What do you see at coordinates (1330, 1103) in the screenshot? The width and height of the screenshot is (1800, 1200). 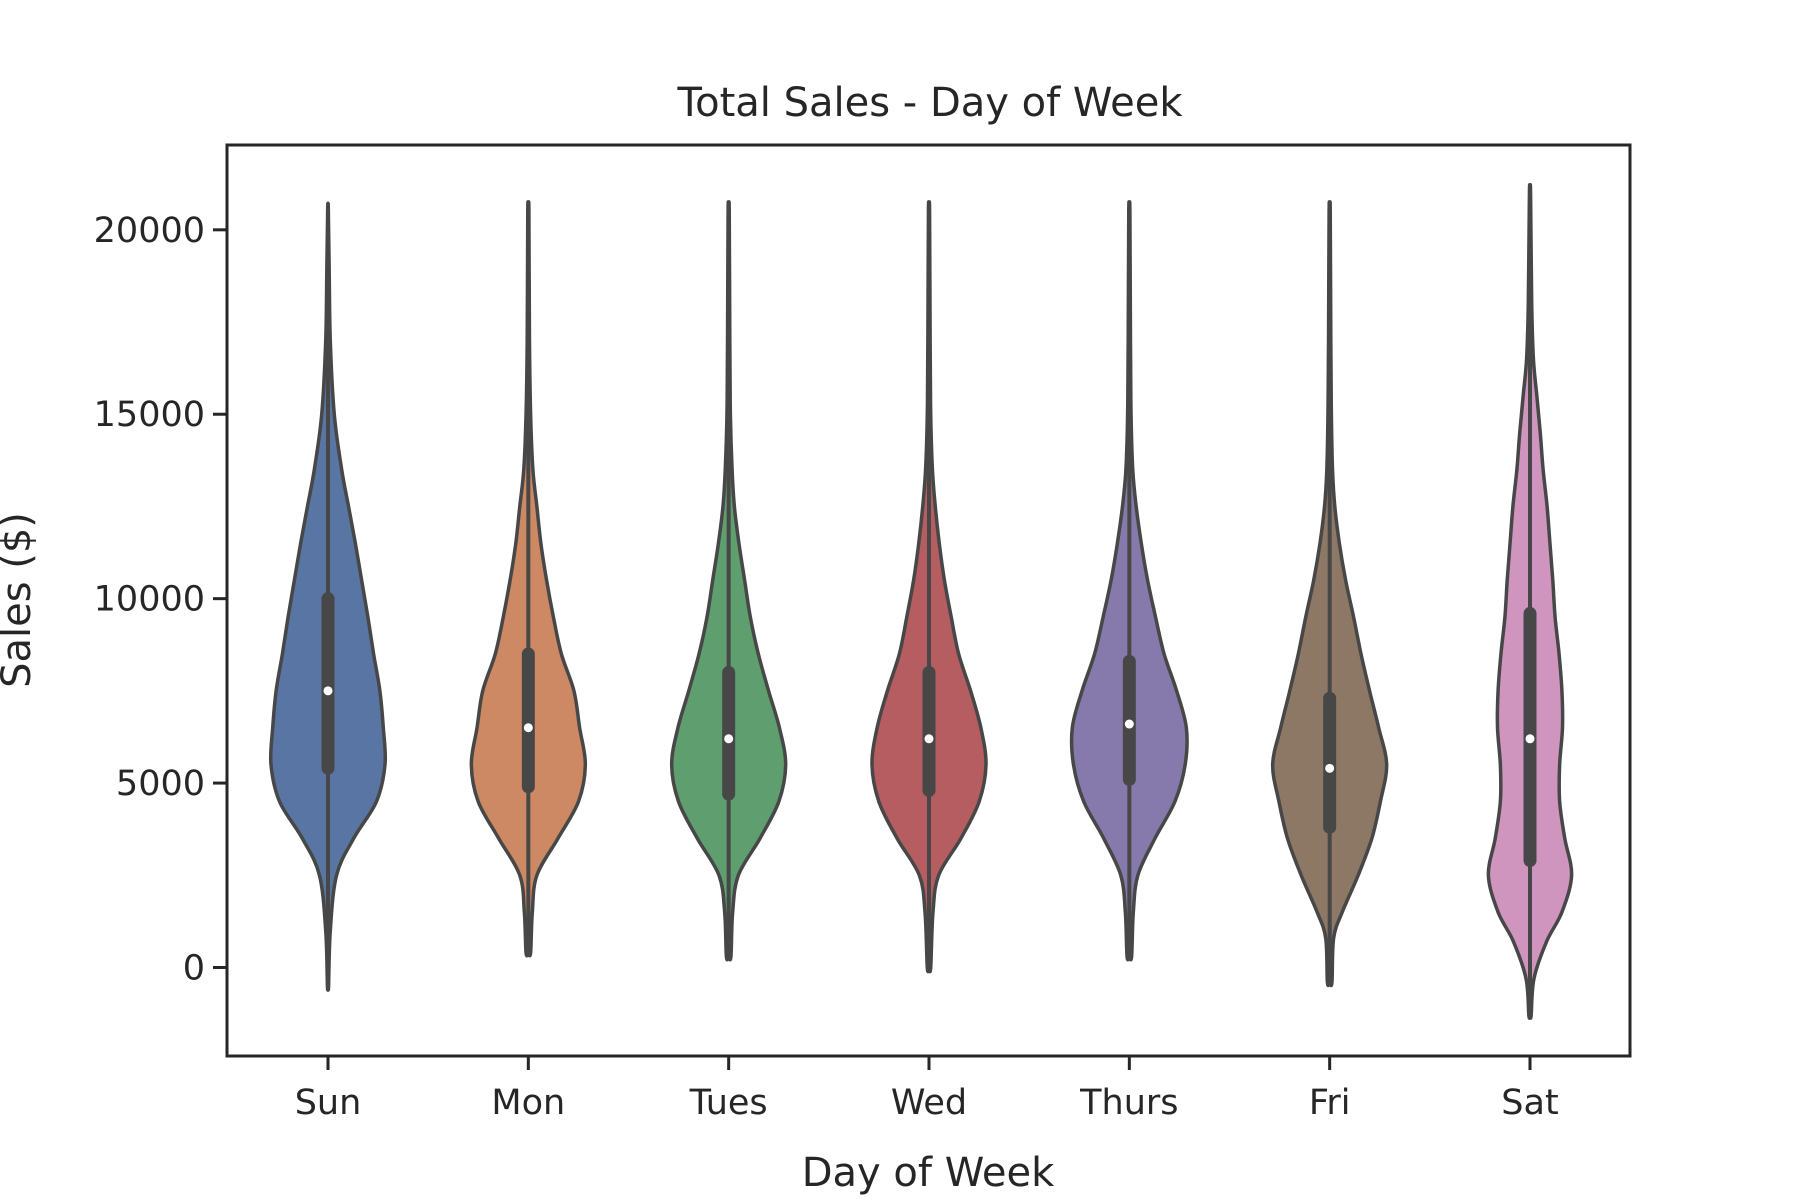 I see `x-tick-label-fri: Fri` at bounding box center [1330, 1103].